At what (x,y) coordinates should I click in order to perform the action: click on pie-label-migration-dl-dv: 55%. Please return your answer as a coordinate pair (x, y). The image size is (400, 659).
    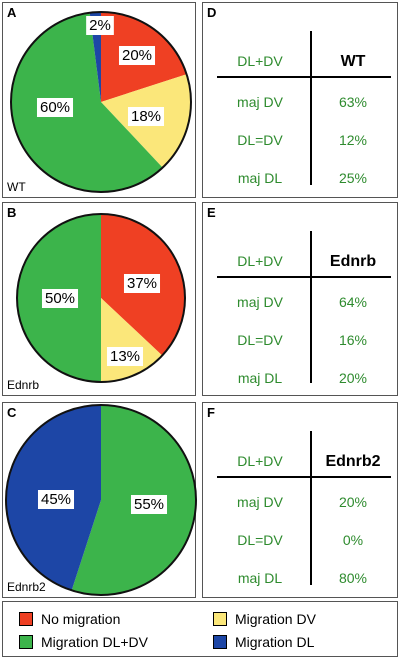
    Looking at the image, I should click on (149, 504).